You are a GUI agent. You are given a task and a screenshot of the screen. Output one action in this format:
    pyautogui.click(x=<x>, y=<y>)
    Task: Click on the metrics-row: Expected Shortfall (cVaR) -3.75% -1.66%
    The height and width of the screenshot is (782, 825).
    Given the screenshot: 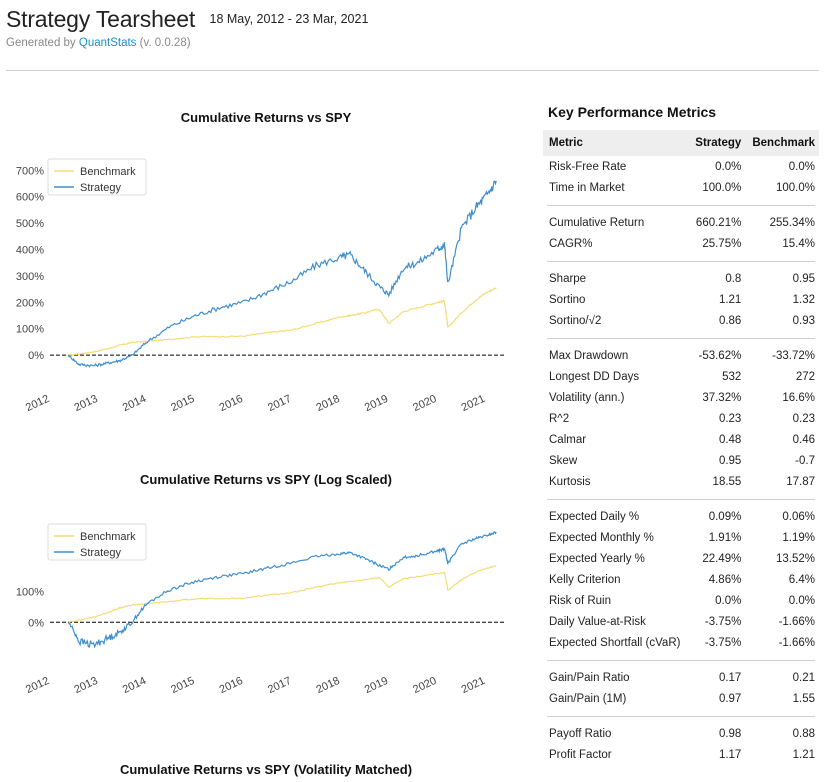 What is the action you would take?
    pyautogui.click(x=681, y=642)
    